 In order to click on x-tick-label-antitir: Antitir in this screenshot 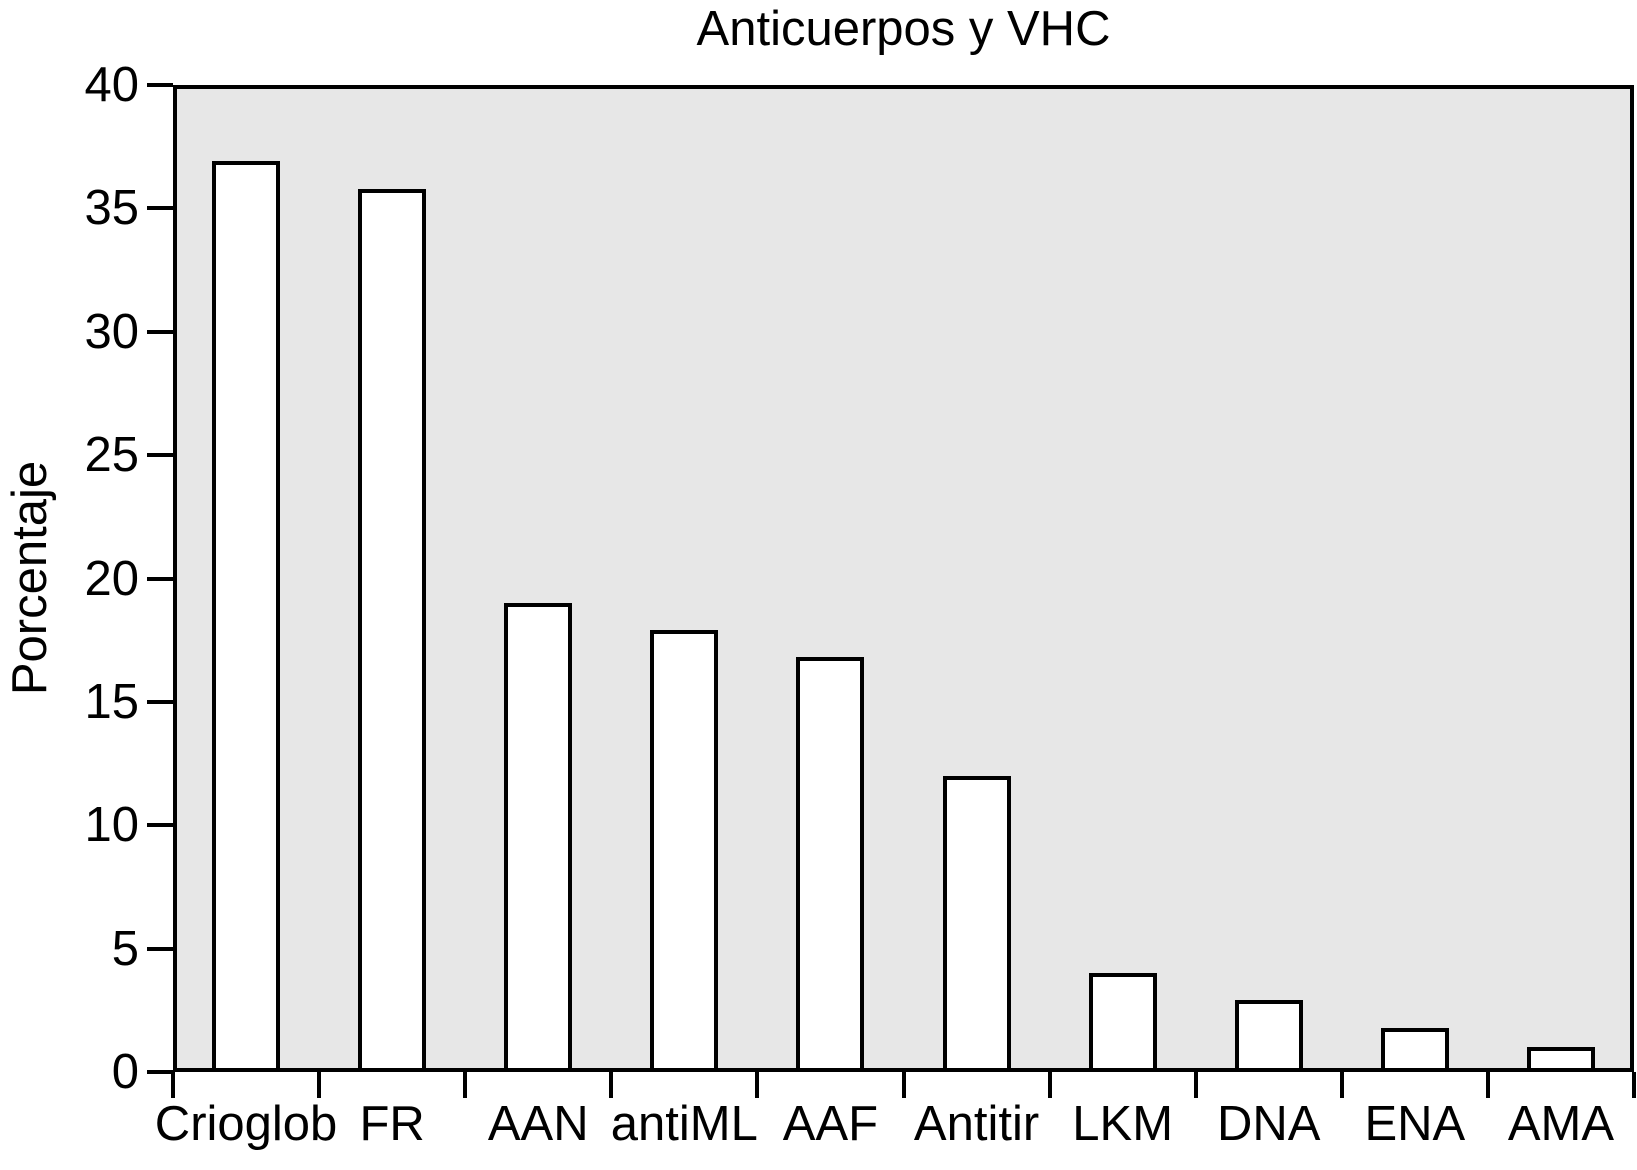, I will do `click(976, 1124)`.